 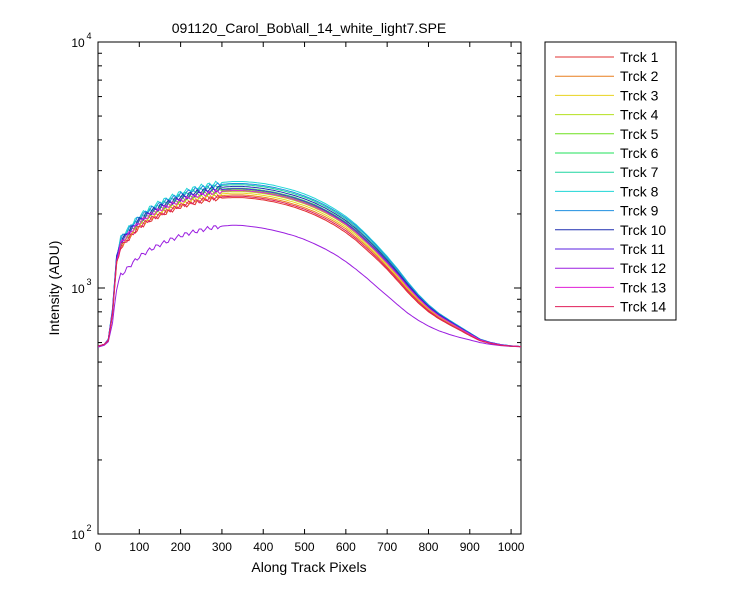 I want to click on legend-label: Trck 7, so click(x=639, y=172).